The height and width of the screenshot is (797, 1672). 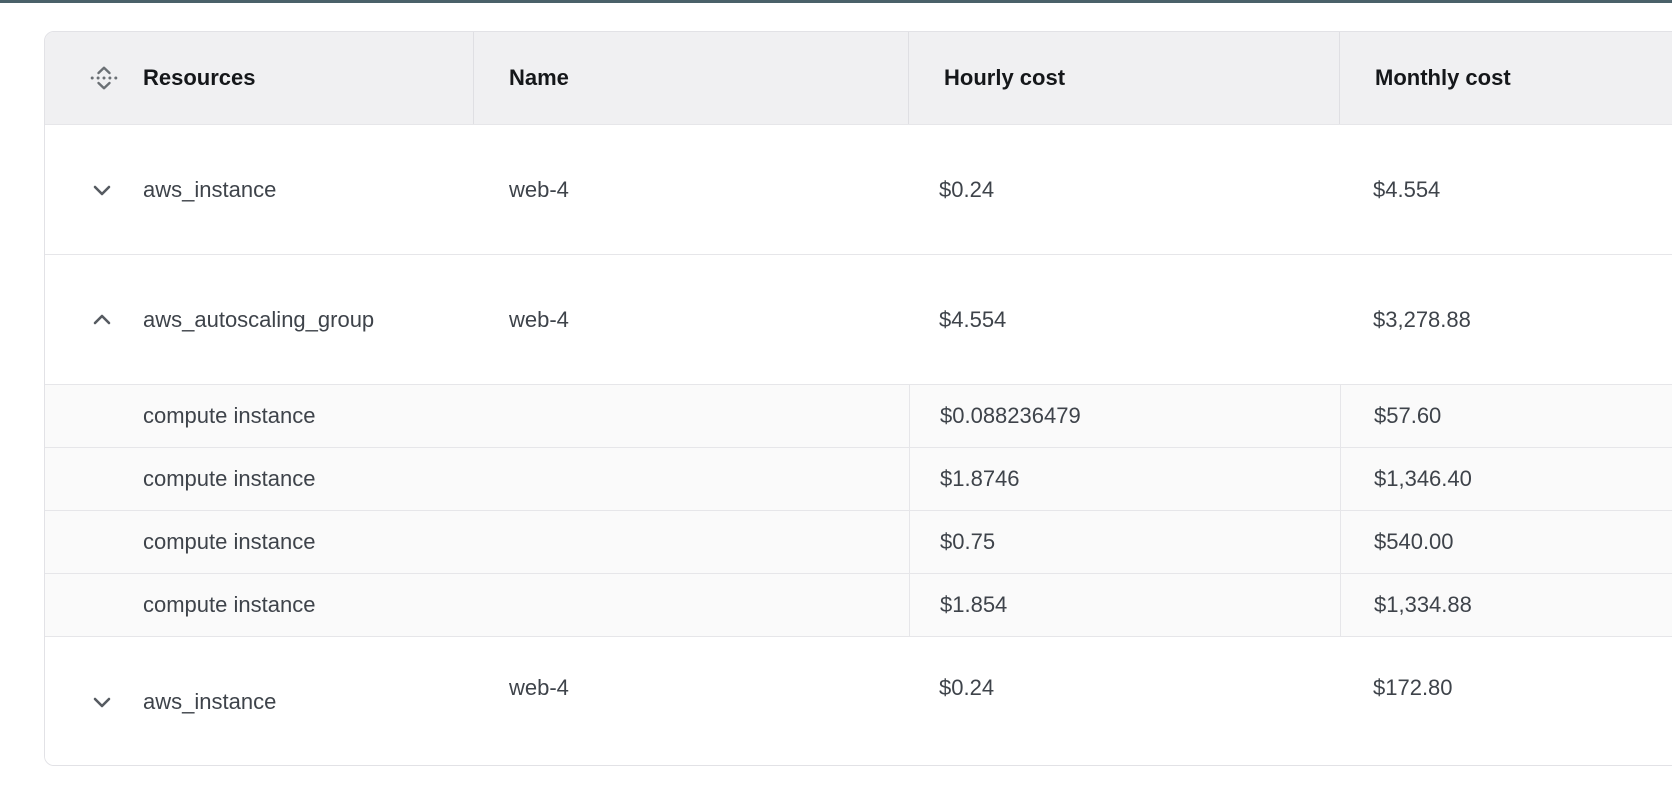 I want to click on hourly-cost-cell: $0.75, so click(x=1124, y=542).